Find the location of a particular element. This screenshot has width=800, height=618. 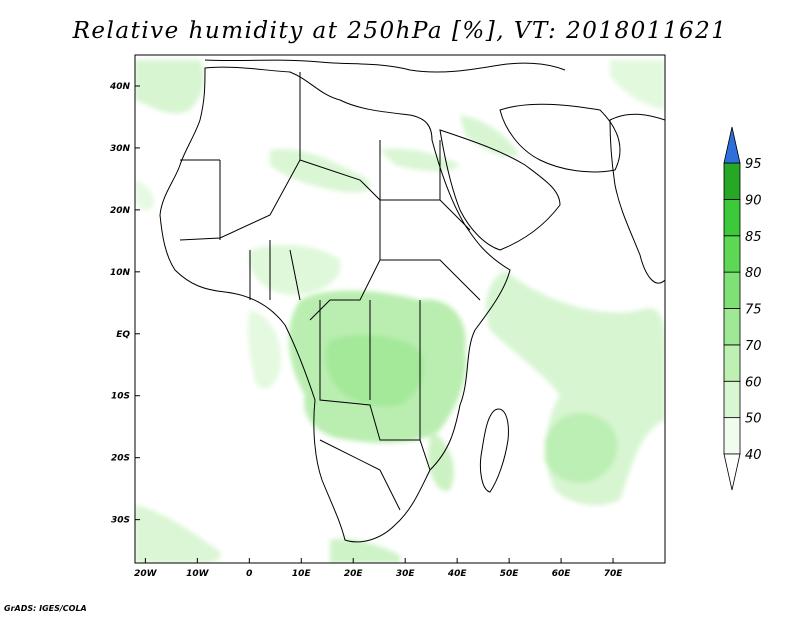

lon-tick-label: 30E is located at coordinates (406, 574).